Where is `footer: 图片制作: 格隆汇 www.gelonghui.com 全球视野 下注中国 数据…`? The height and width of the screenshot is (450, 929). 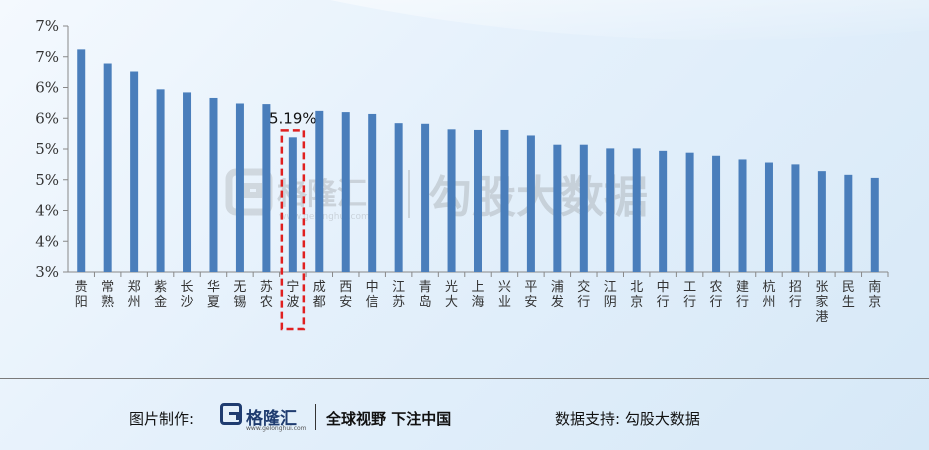 footer: 图片制作: 格隆汇 www.gelonghui.com 全球视野 下注中国 数据… is located at coordinates (464, 416).